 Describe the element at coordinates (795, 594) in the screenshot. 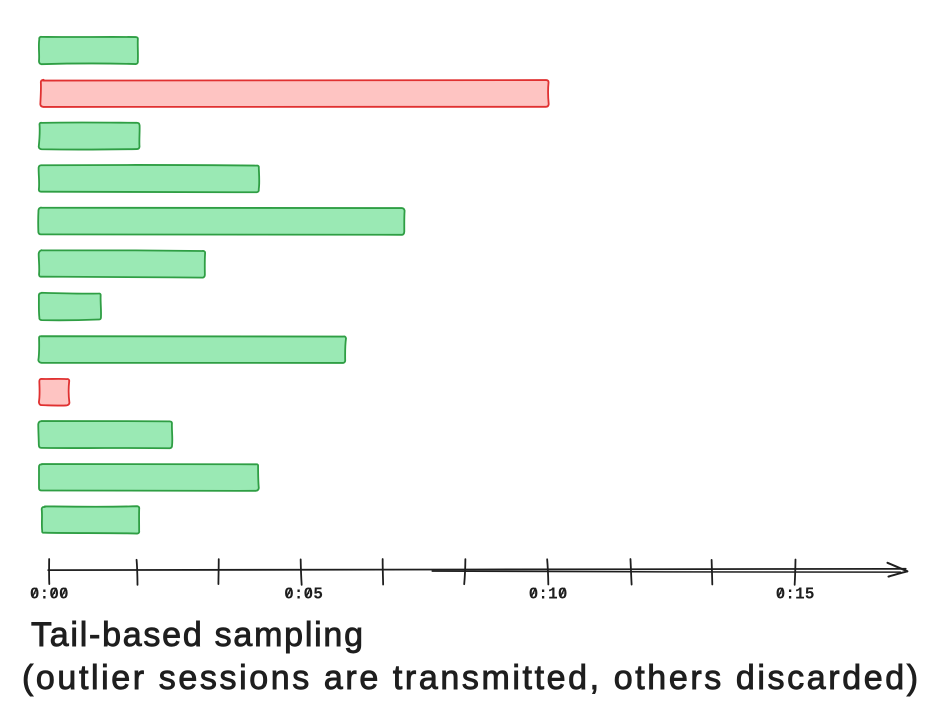

I see `svg-text: 0:15` at that location.